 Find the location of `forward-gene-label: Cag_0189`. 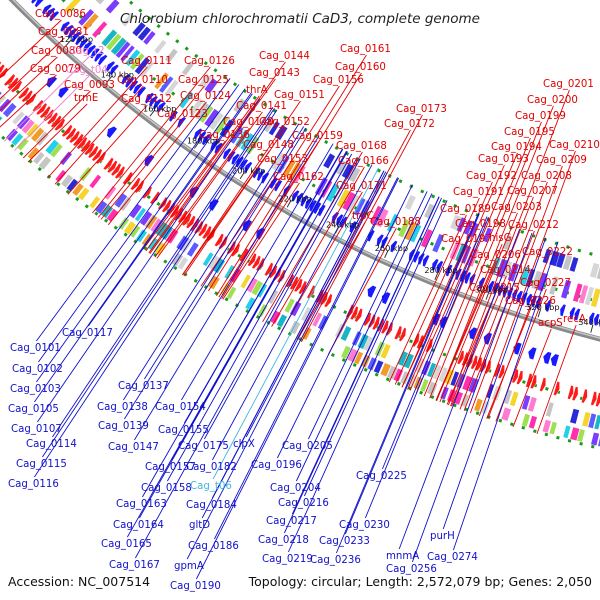

forward-gene-label: Cag_0189 is located at coordinates (465, 209).